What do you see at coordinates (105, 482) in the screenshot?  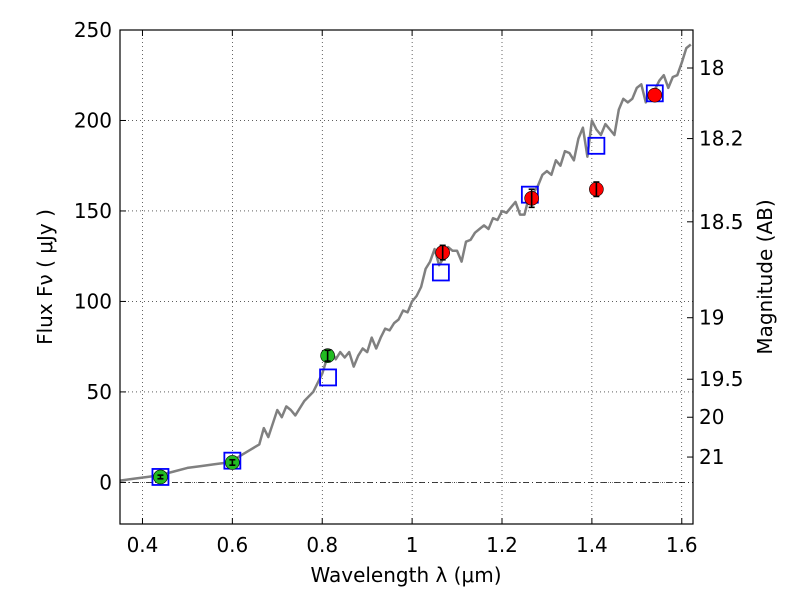 I see `y-tick-label: 0` at bounding box center [105, 482].